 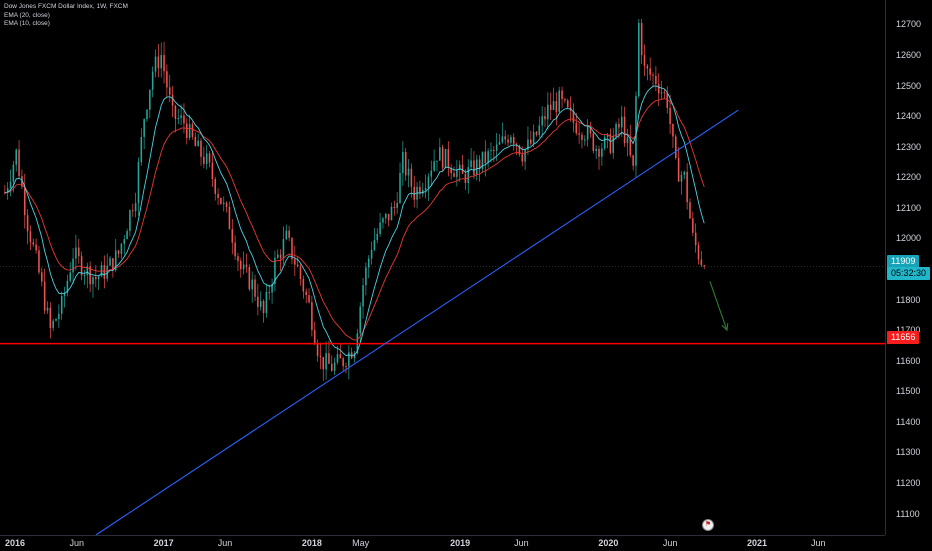 What do you see at coordinates (311, 543) in the screenshot?
I see `time-tick-label: 2018` at bounding box center [311, 543].